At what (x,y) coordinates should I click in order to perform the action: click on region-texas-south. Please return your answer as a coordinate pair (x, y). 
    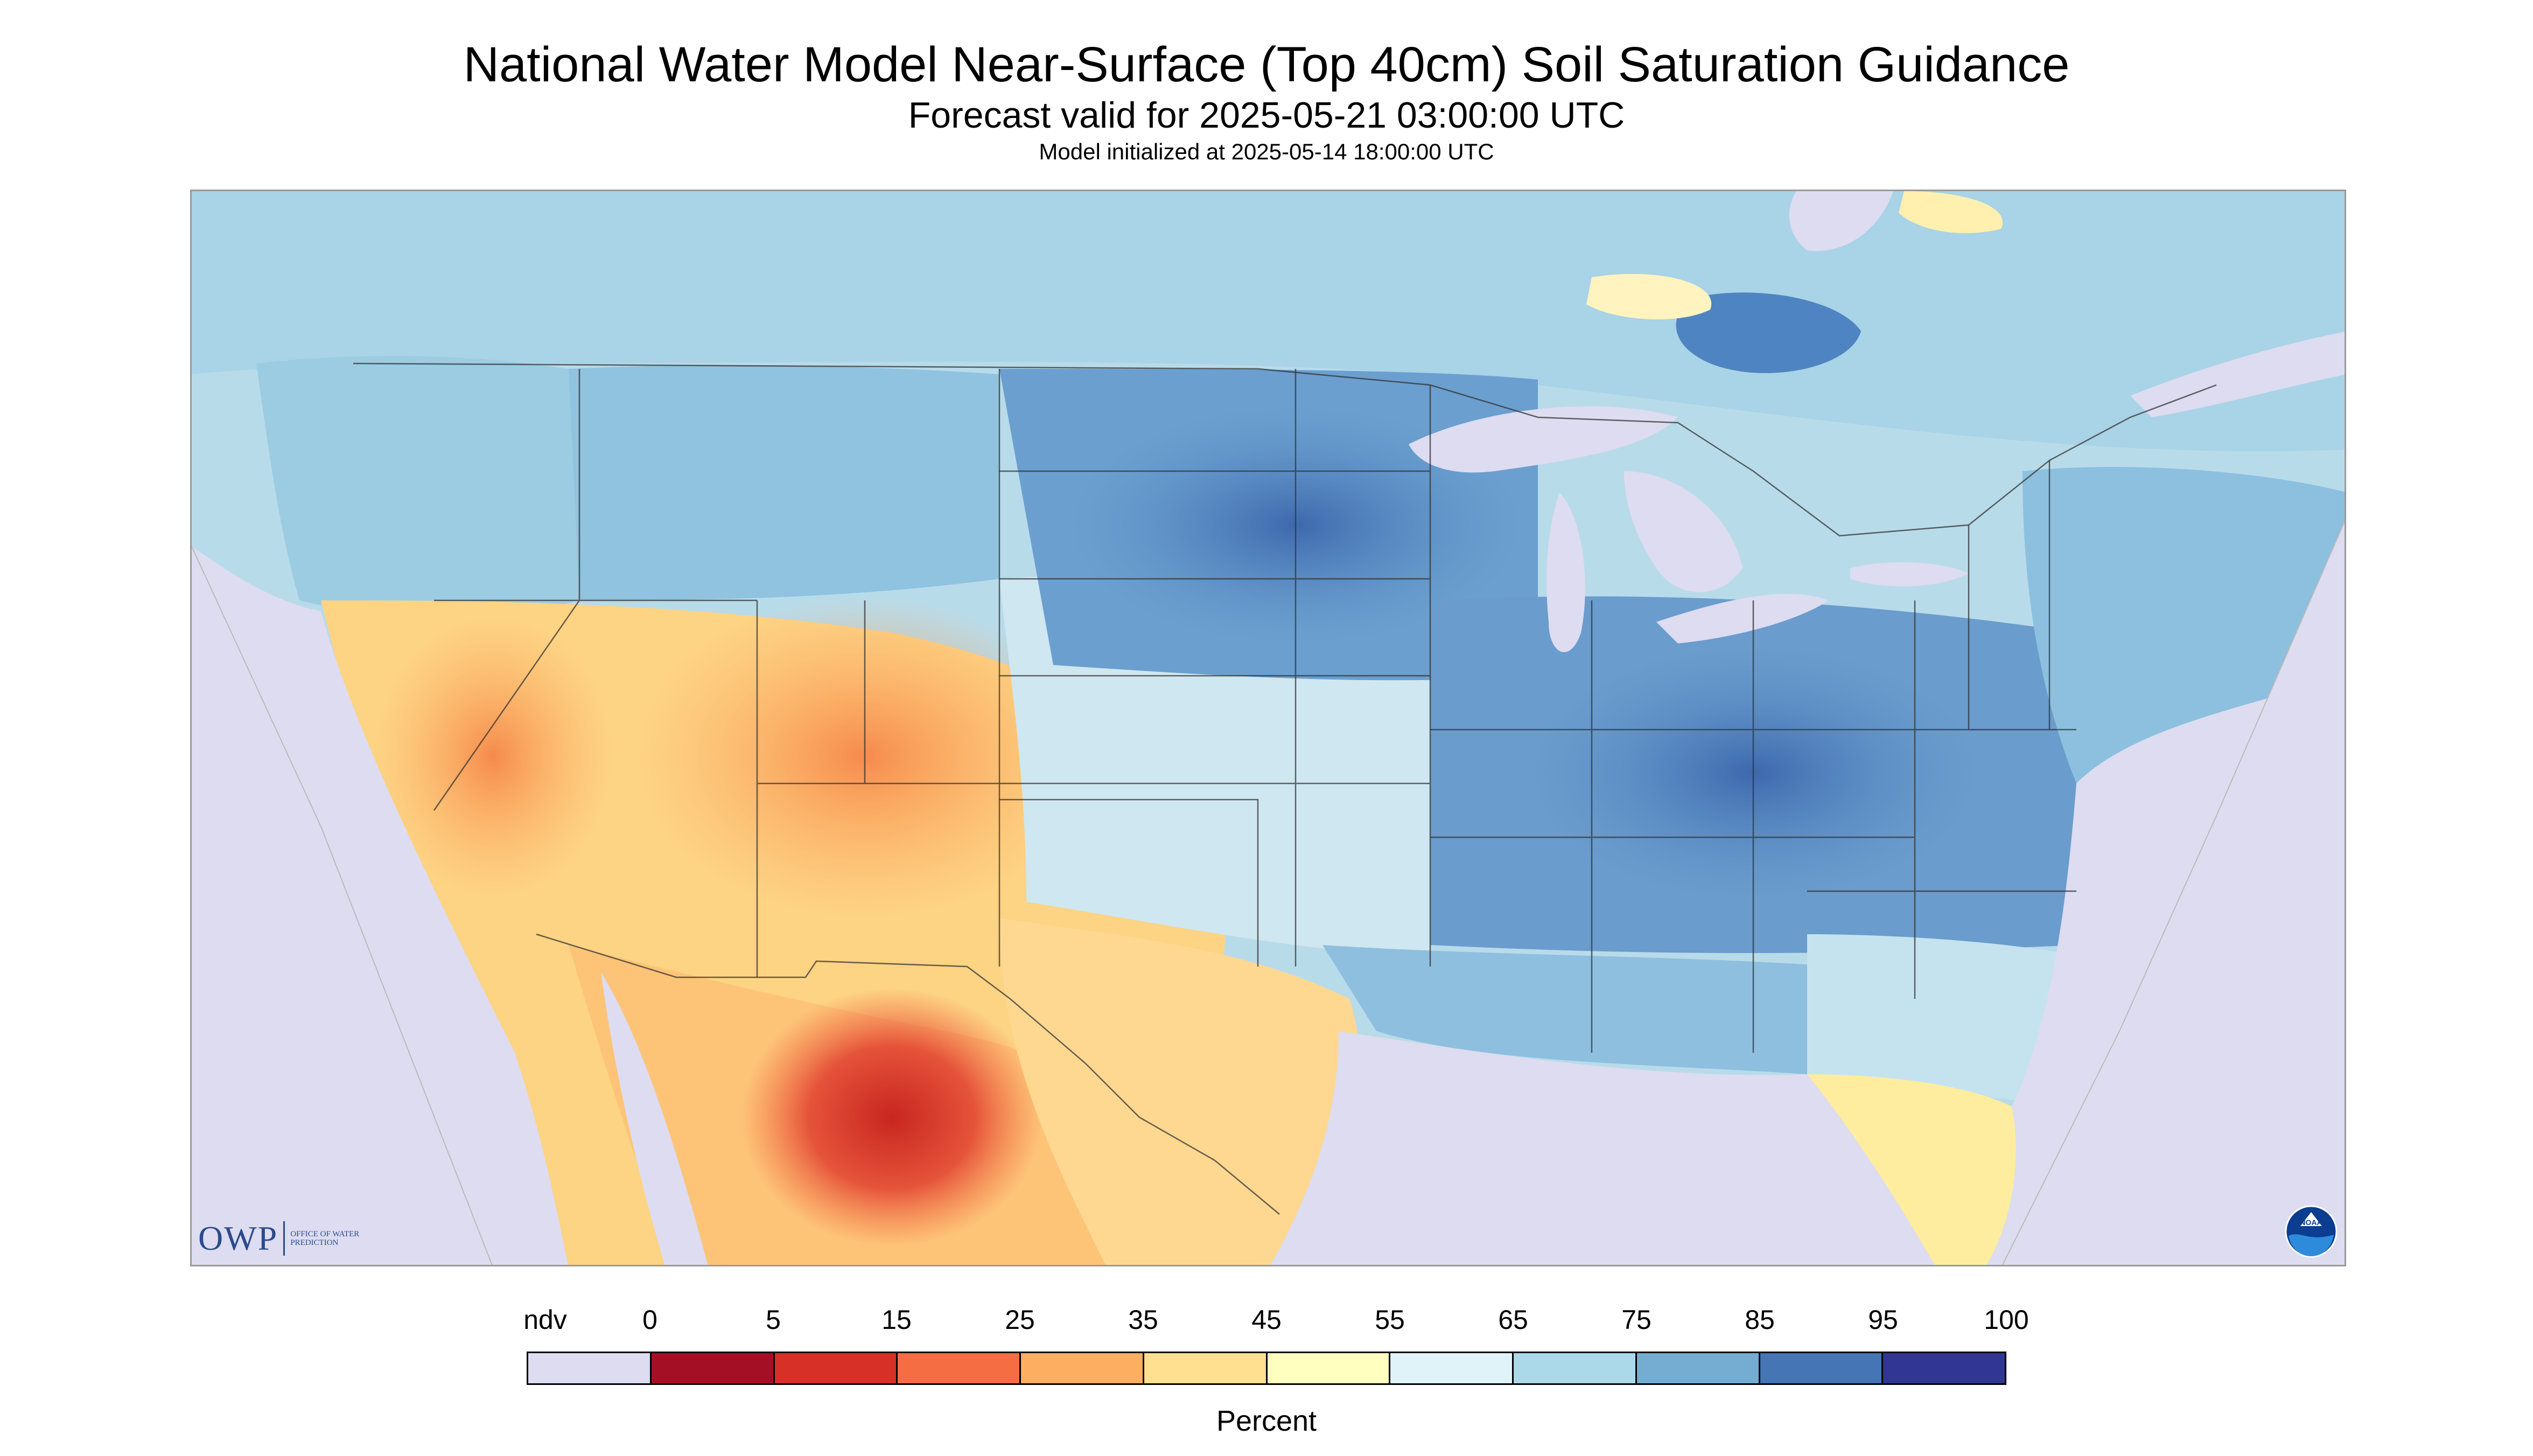
    Looking at the image, I should click on (1179, 1091).